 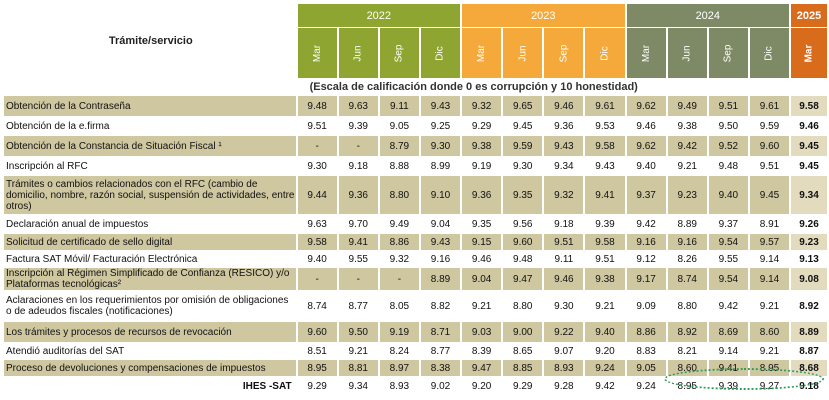 I want to click on value-cell: 9.03, so click(x=482, y=332).